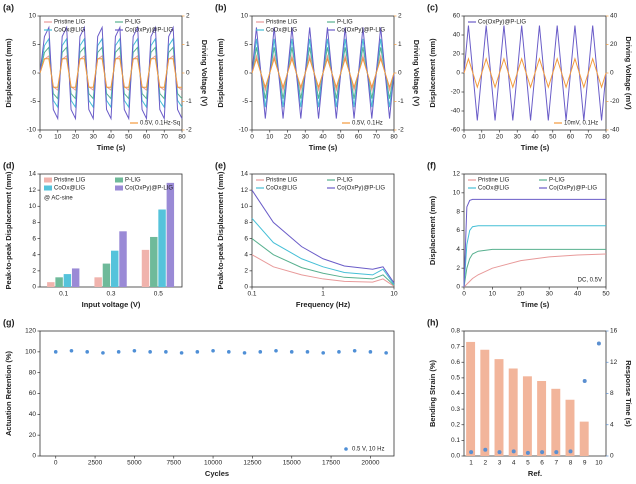 The width and height of the screenshot is (636, 484). I want to click on y-axis-label: Bending Strain (%), so click(432, 393).